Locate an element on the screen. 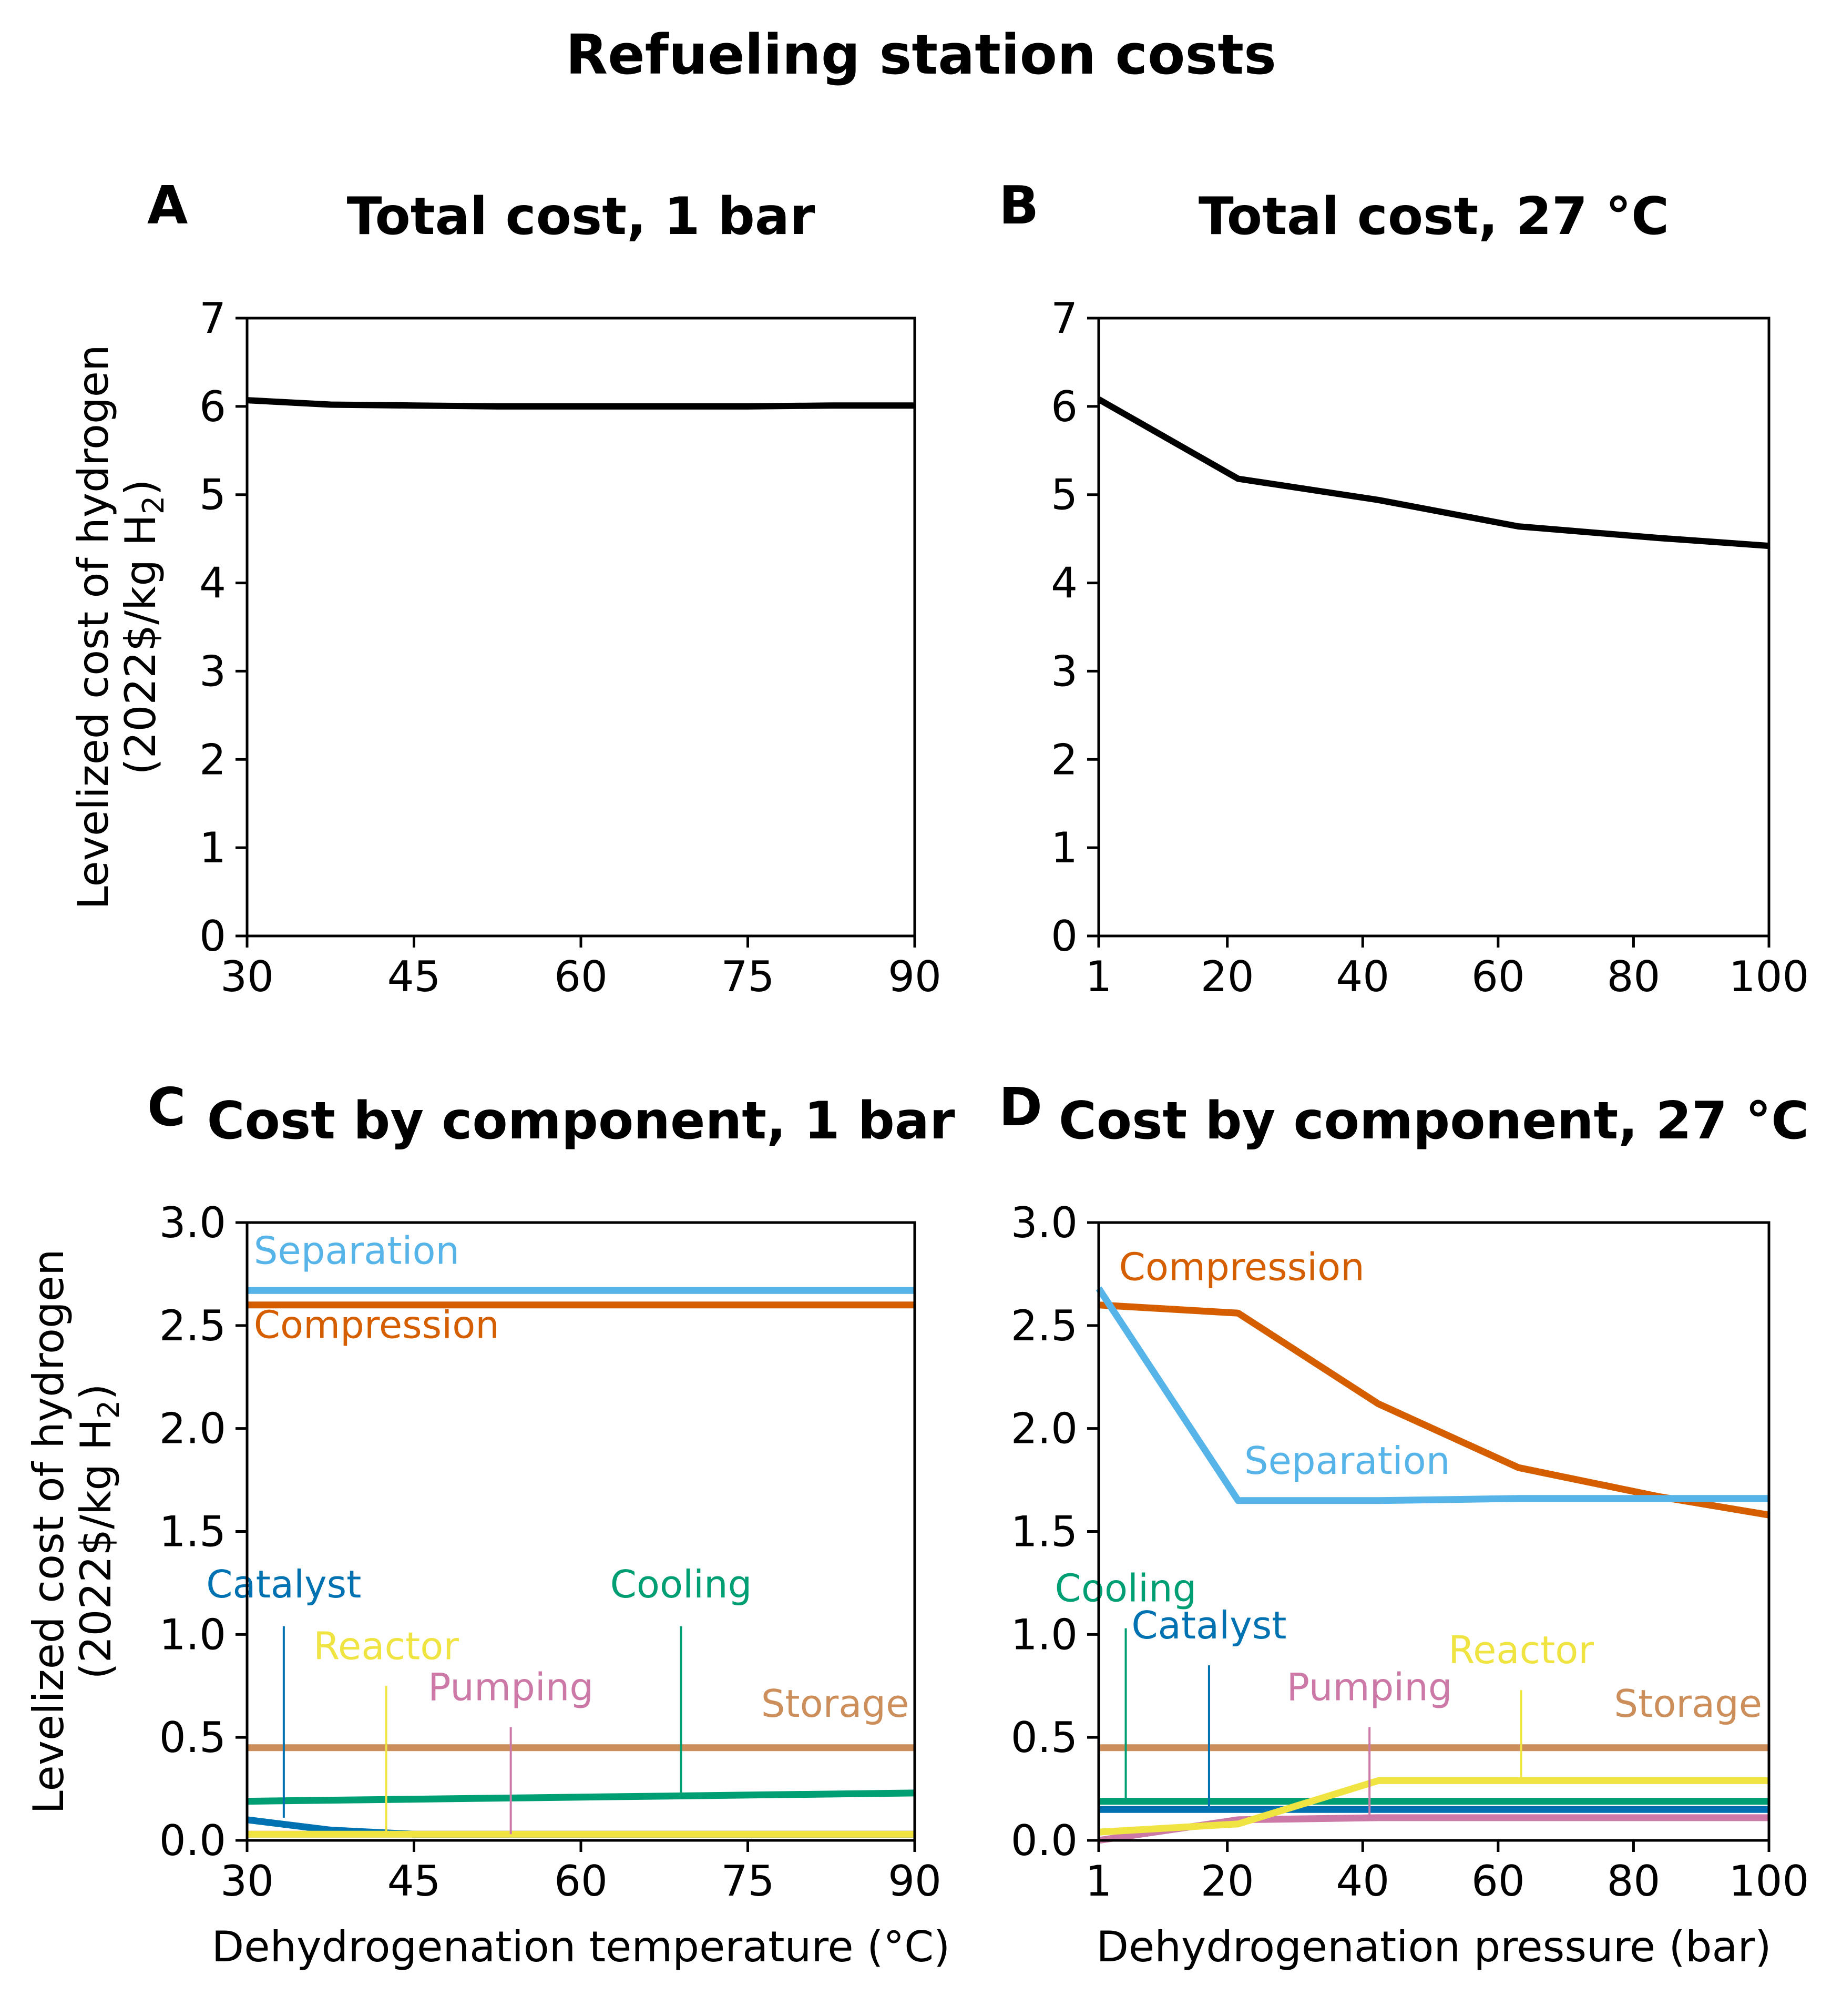 Image resolution: width=1842 pixels, height=2016 pixels. chart-d-xtick-label: 40 is located at coordinates (1362, 1881).